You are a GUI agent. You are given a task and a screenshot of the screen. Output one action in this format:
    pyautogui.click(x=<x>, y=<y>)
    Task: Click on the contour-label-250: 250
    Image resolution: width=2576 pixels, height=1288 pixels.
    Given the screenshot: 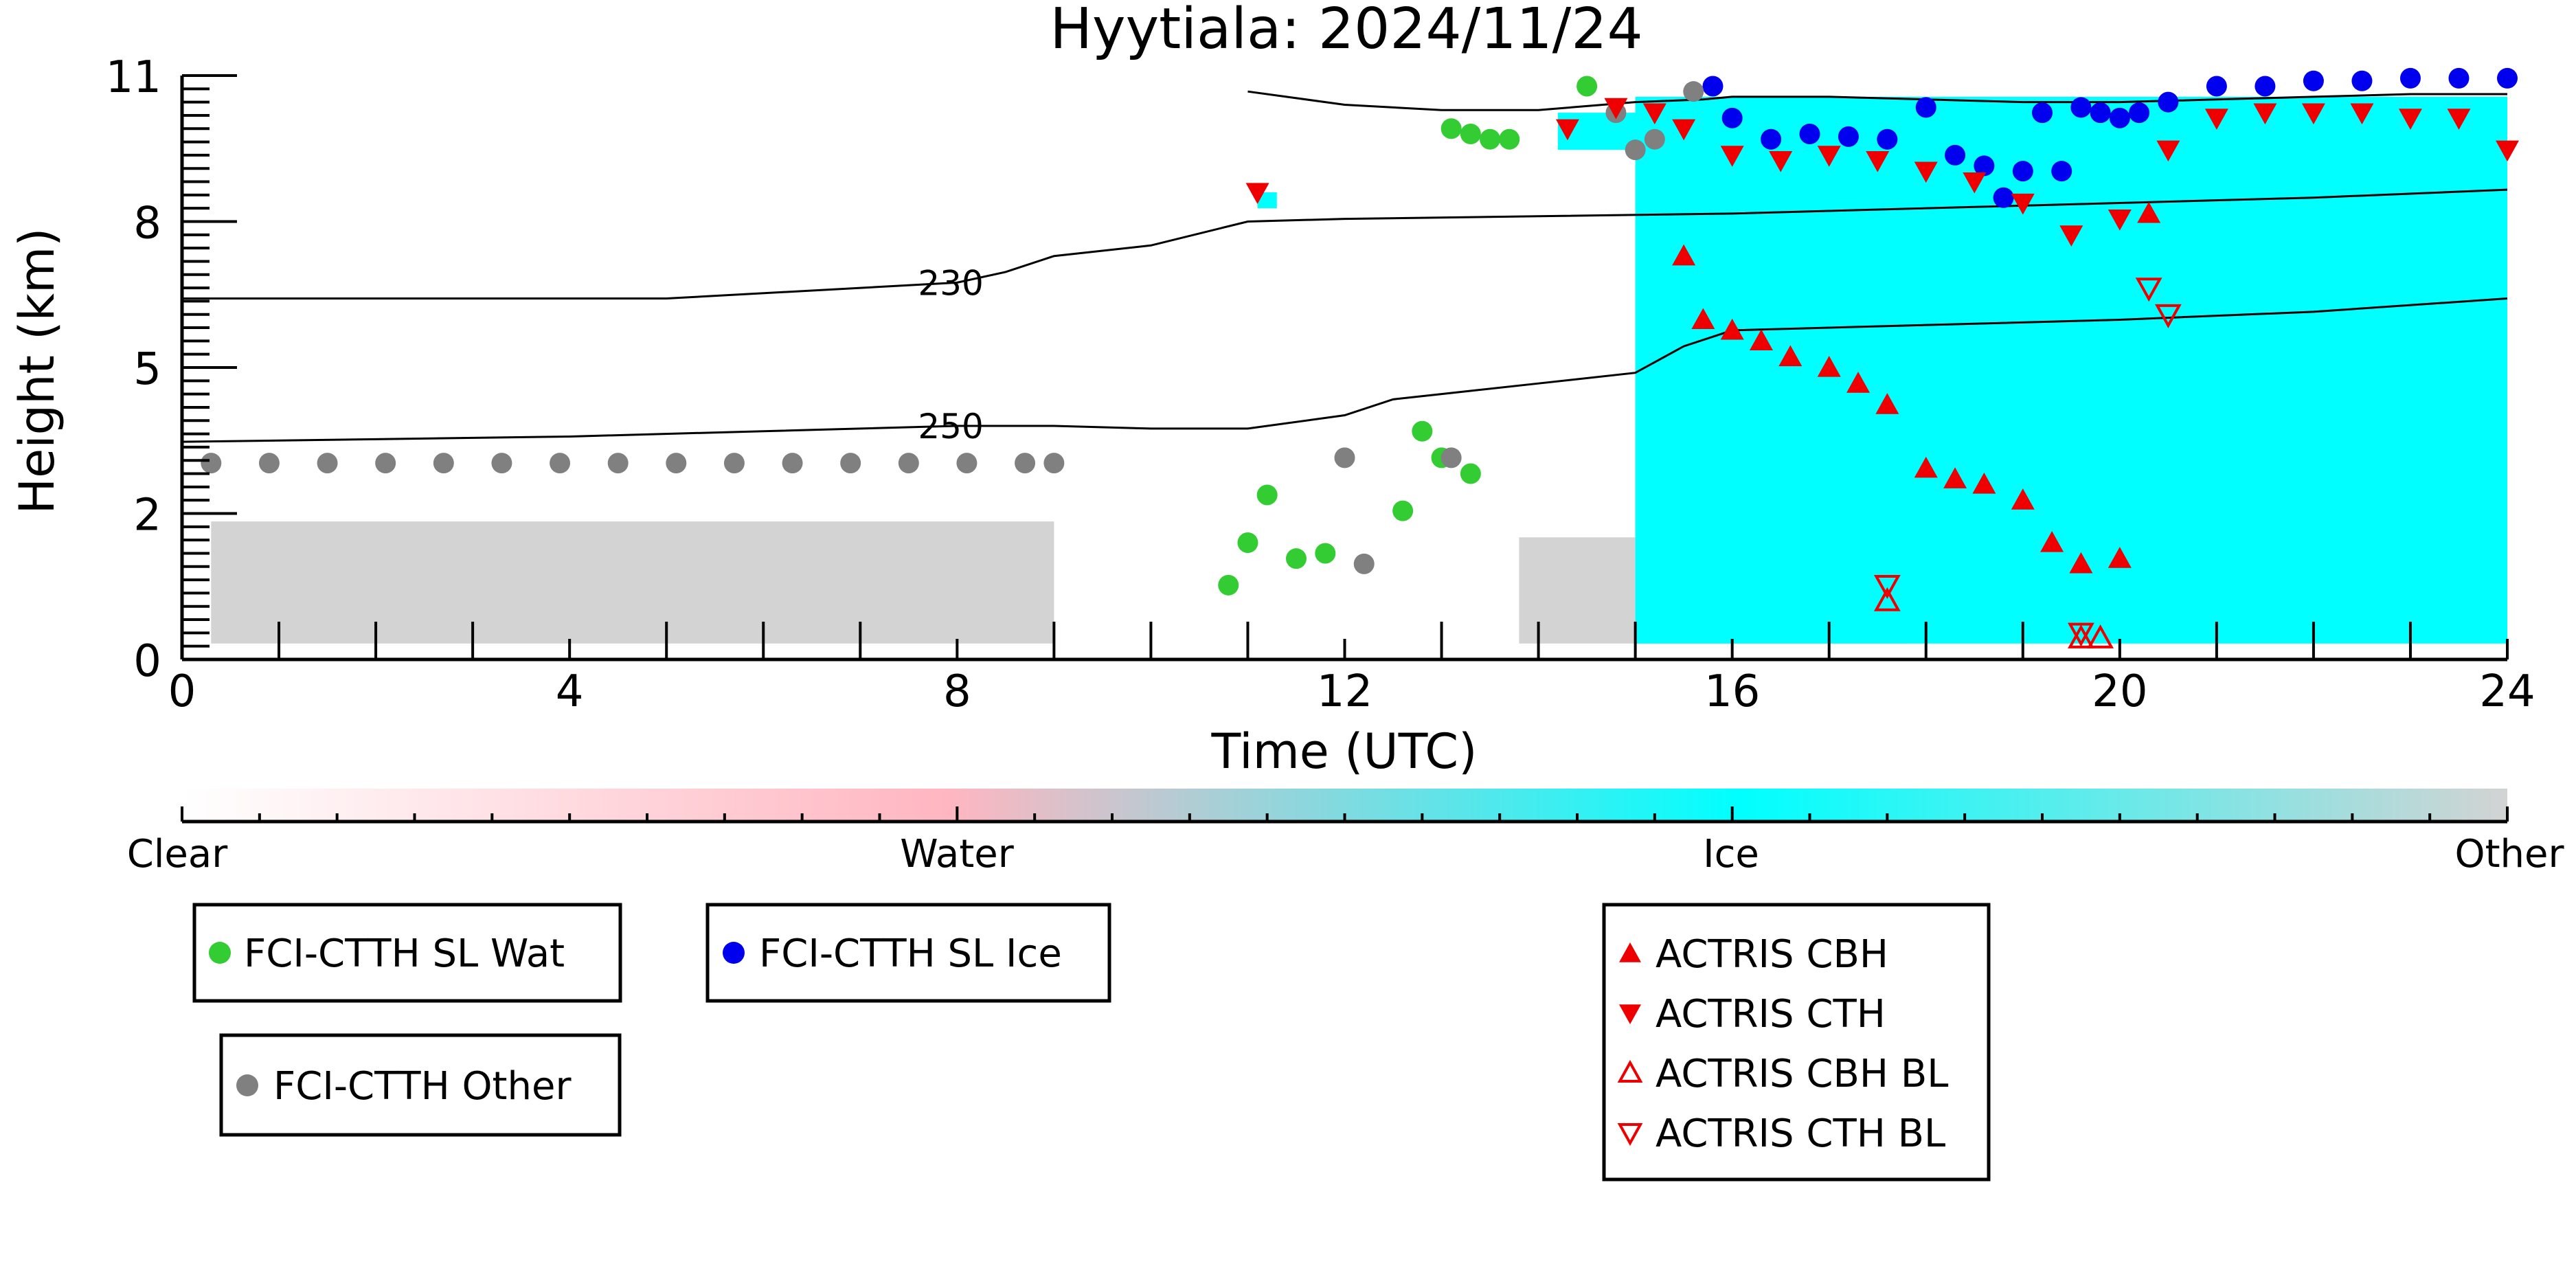 What is the action you would take?
    pyautogui.click(x=950, y=427)
    